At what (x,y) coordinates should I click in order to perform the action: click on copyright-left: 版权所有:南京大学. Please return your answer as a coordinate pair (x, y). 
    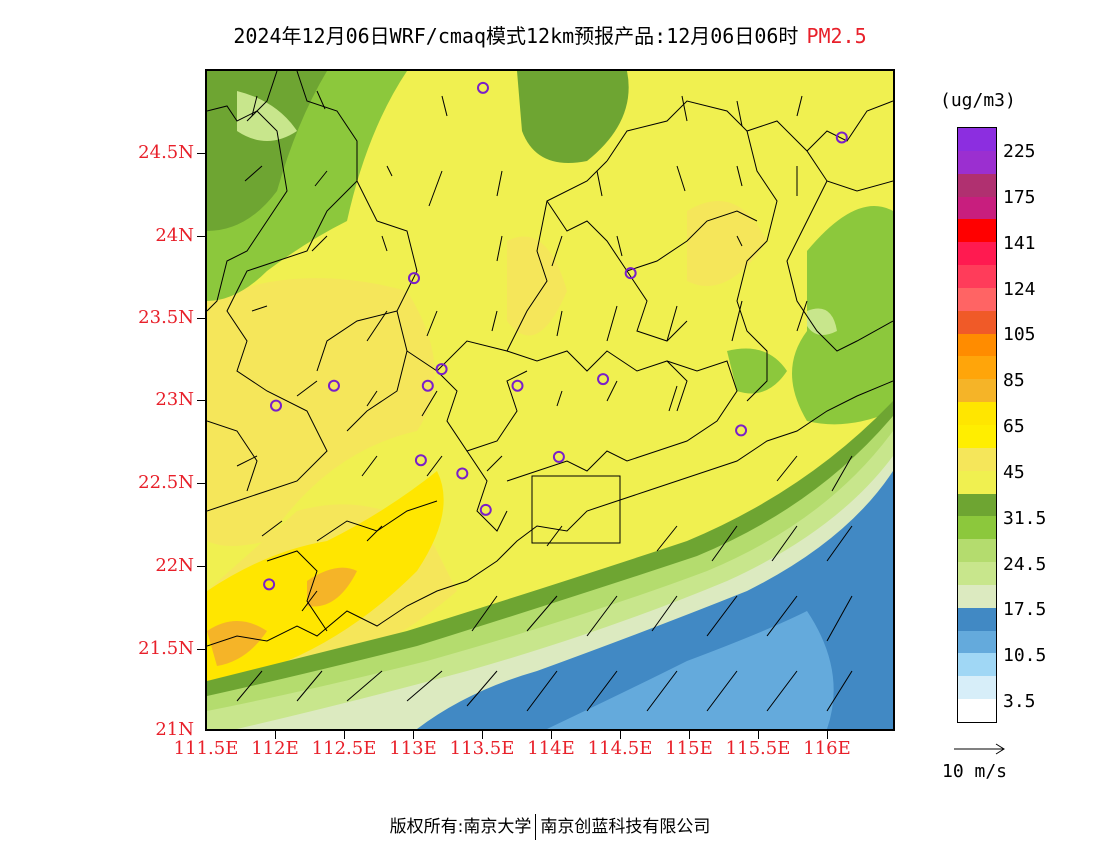
    Looking at the image, I should click on (460, 827).